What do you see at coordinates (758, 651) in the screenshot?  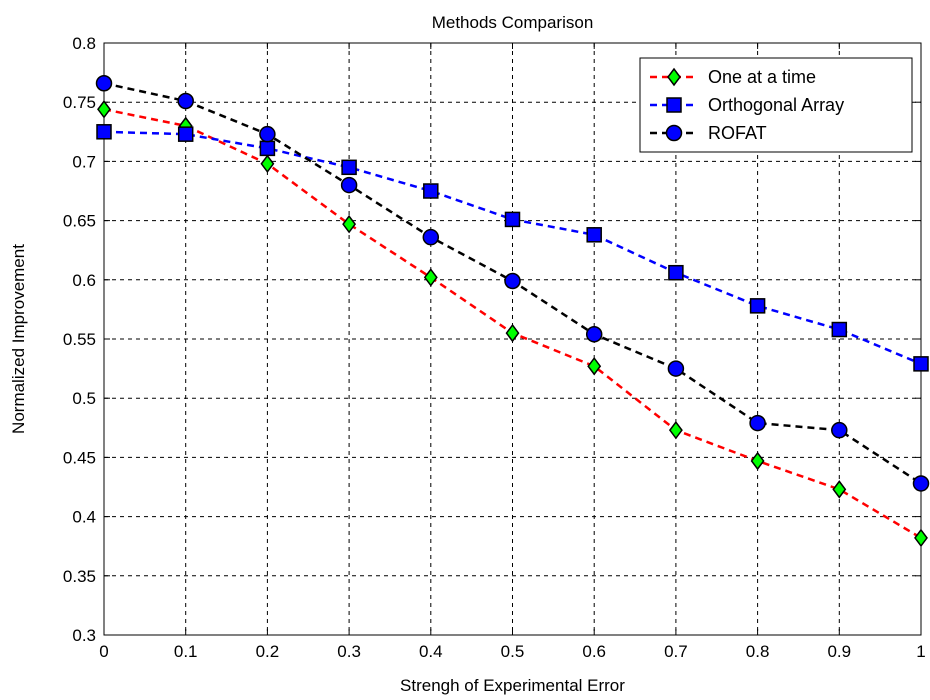 I see `x-tick-label: 0.8` at bounding box center [758, 651].